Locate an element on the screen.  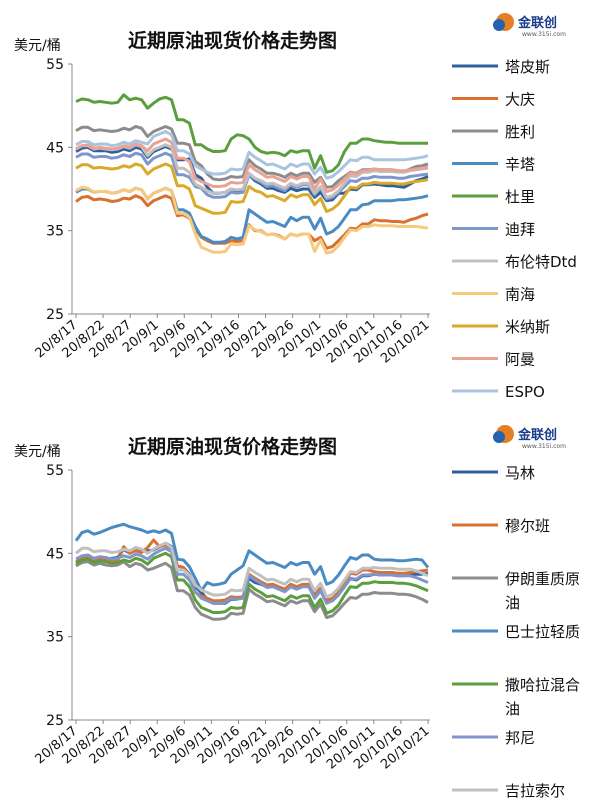
legend-label: 巴士拉轻质 is located at coordinates (542, 632).